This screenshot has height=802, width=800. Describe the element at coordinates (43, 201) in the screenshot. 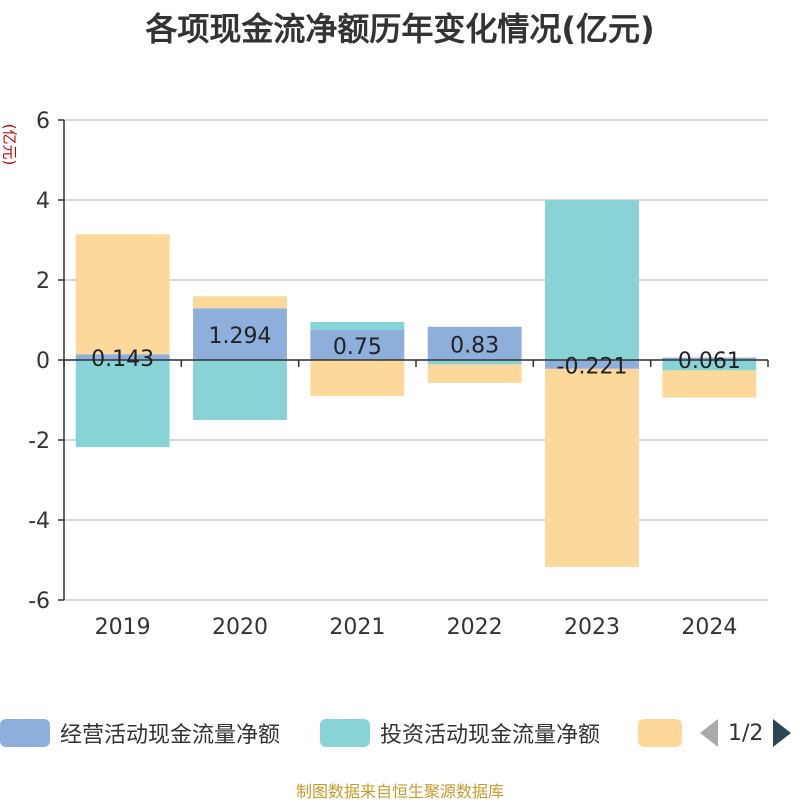

I see `y-tick-label: 4` at that location.